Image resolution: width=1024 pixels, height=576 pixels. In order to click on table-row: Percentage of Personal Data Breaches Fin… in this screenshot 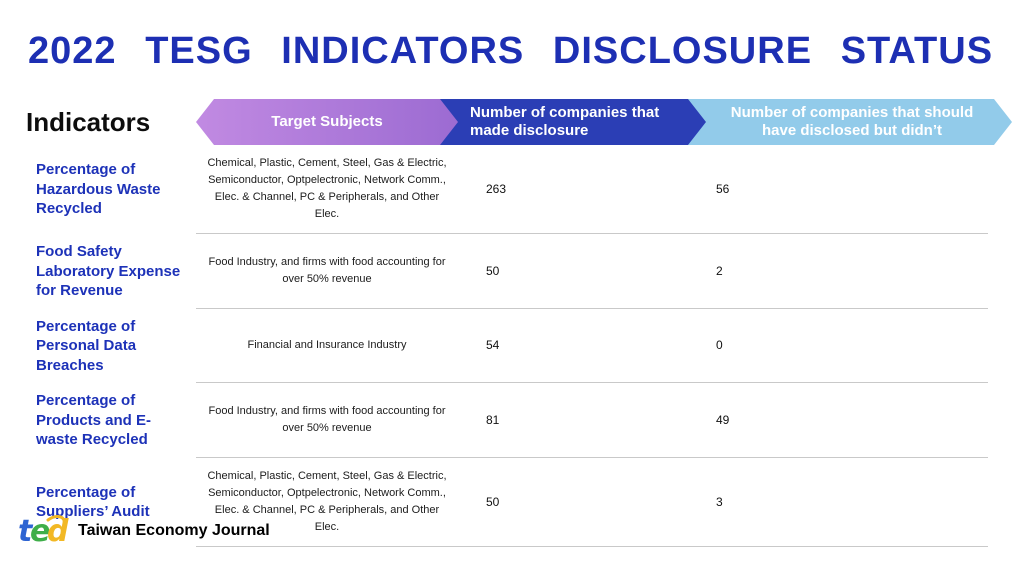, I will do `click(524, 346)`.